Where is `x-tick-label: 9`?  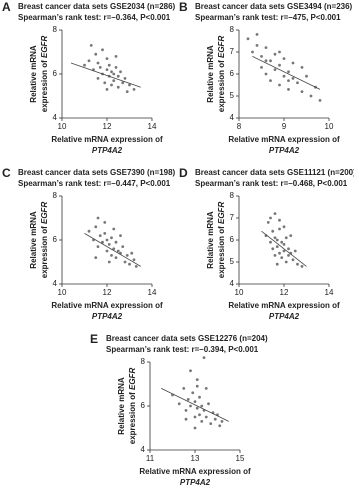
x-tick-label: 9 is located at coordinates (284, 126).